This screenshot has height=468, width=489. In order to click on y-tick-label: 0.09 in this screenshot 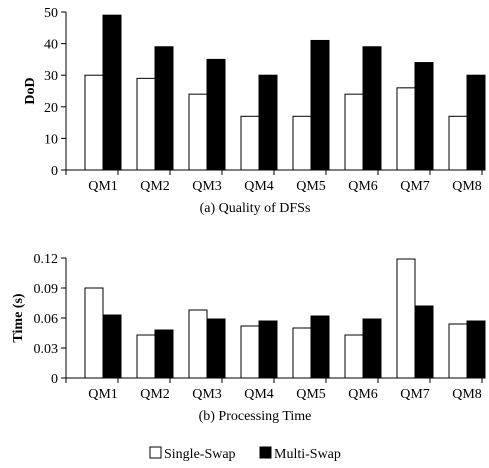, I will do `click(46, 289)`.